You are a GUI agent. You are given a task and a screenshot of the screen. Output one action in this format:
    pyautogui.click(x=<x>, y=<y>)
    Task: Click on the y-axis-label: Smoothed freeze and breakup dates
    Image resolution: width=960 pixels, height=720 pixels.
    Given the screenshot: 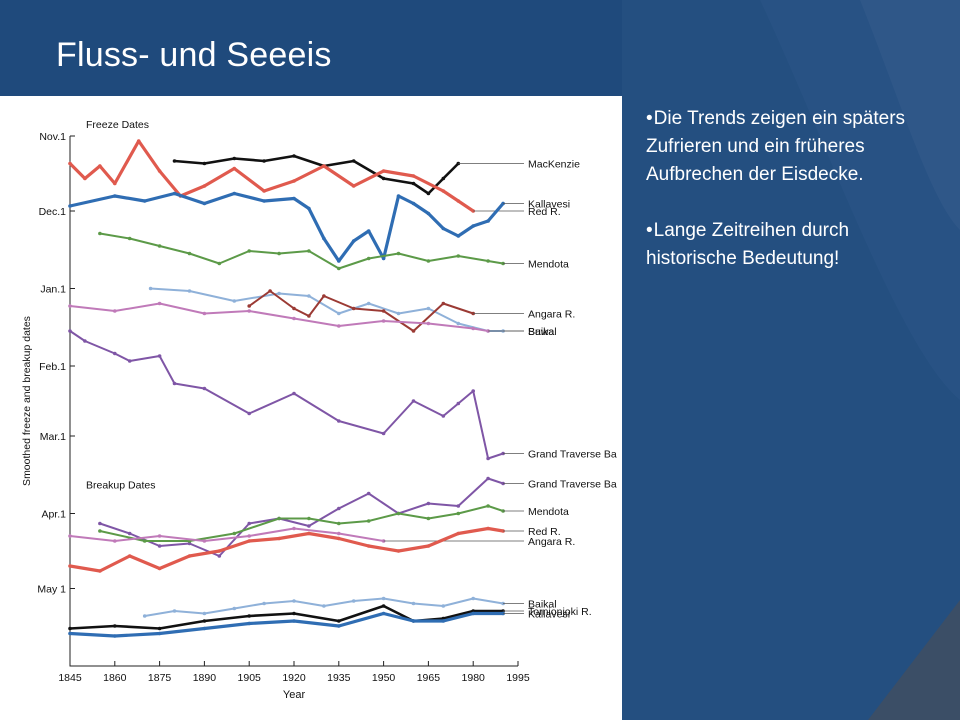 What is the action you would take?
    pyautogui.click(x=27, y=401)
    